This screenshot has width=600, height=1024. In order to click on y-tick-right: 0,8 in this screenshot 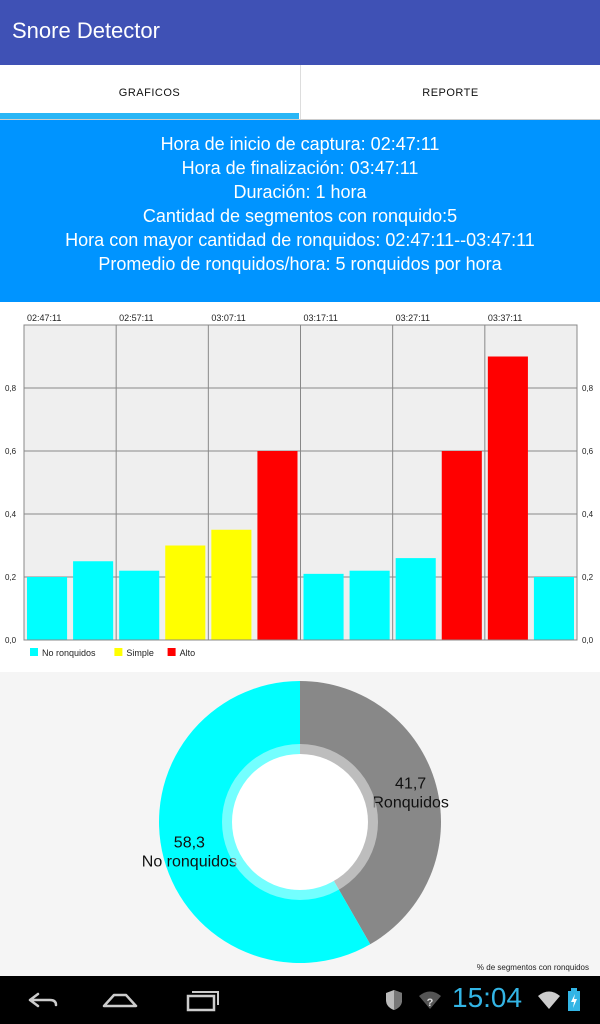, I will do `click(588, 388)`.